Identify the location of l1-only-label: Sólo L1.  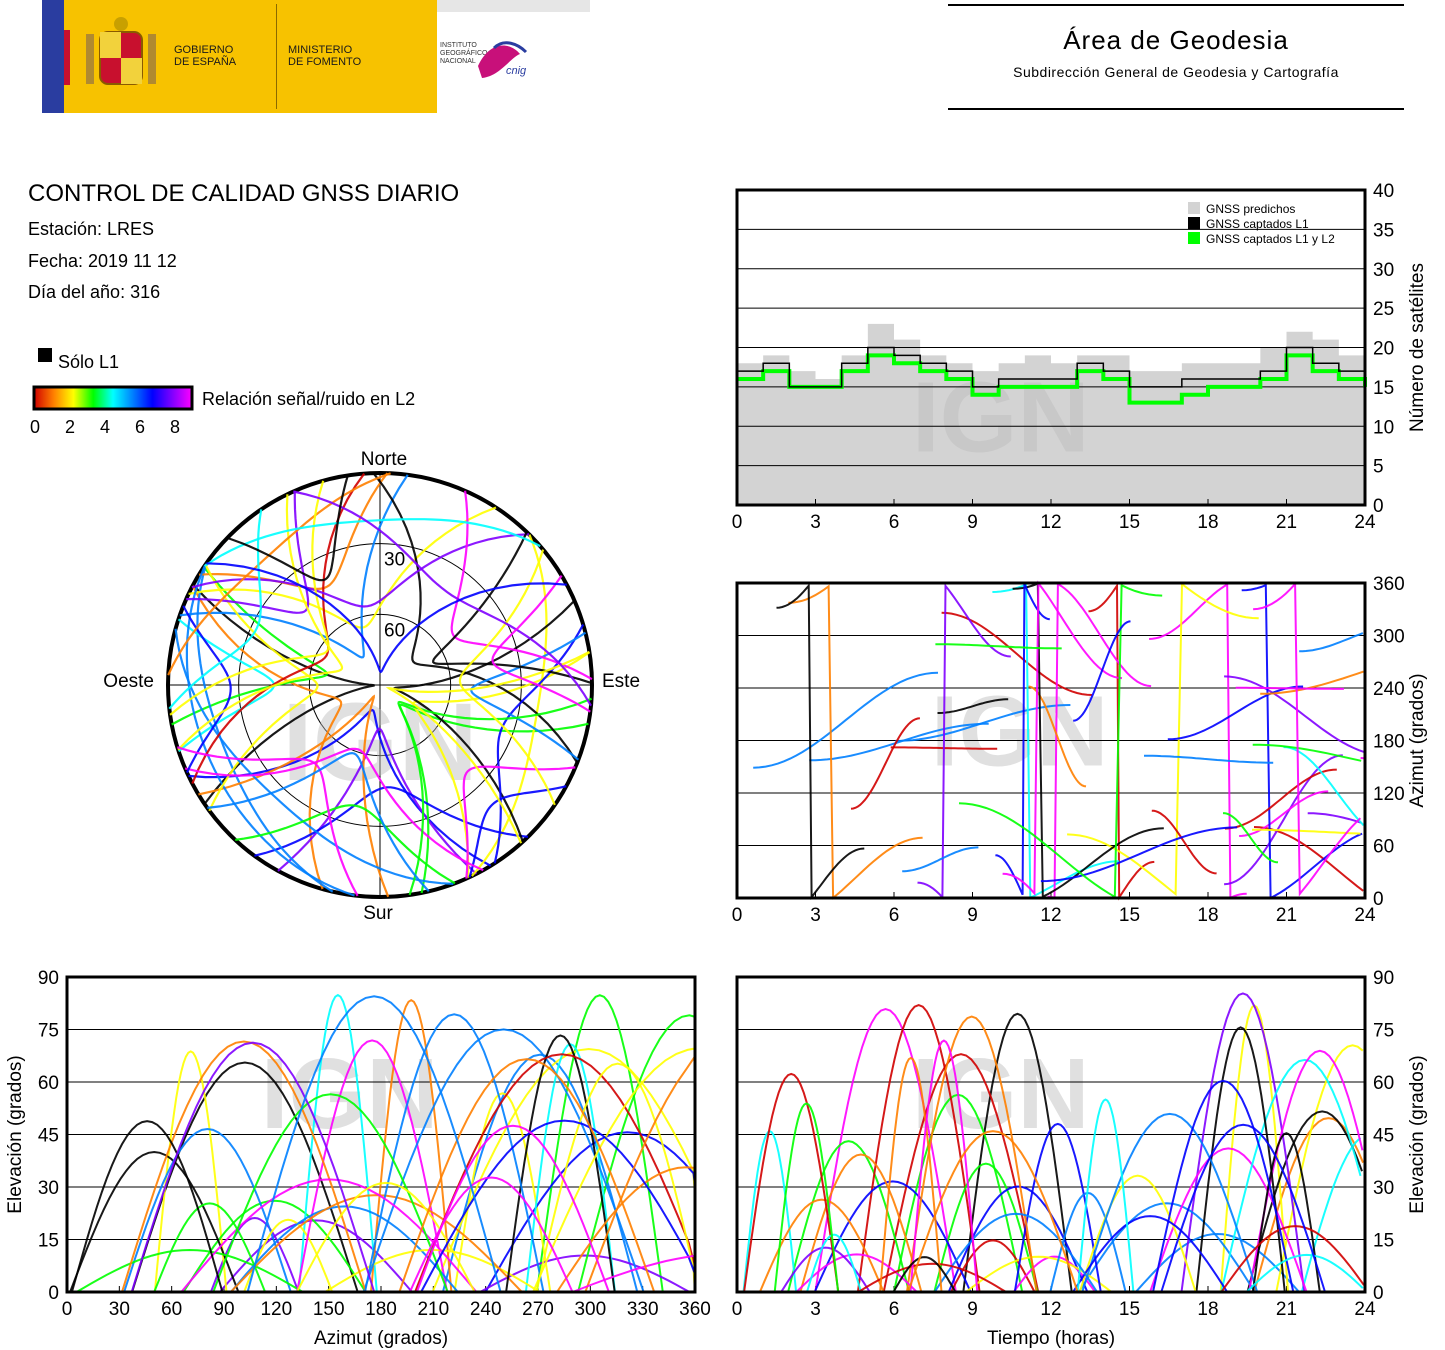
(88, 362).